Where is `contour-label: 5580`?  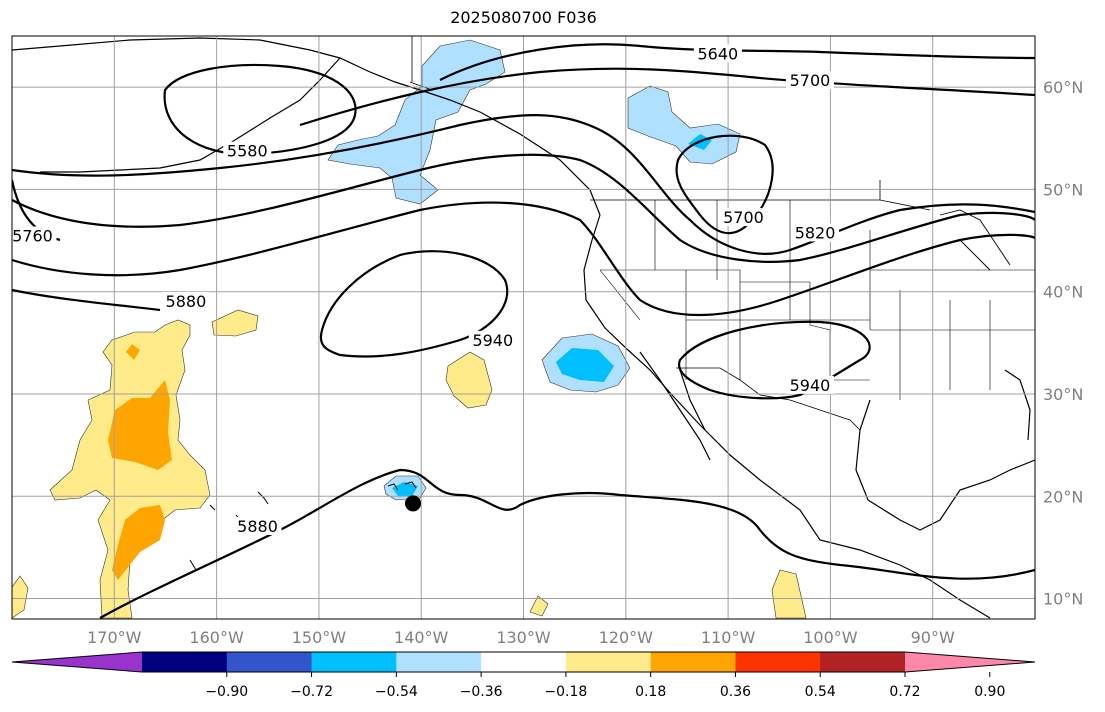
contour-label: 5580 is located at coordinates (247, 151).